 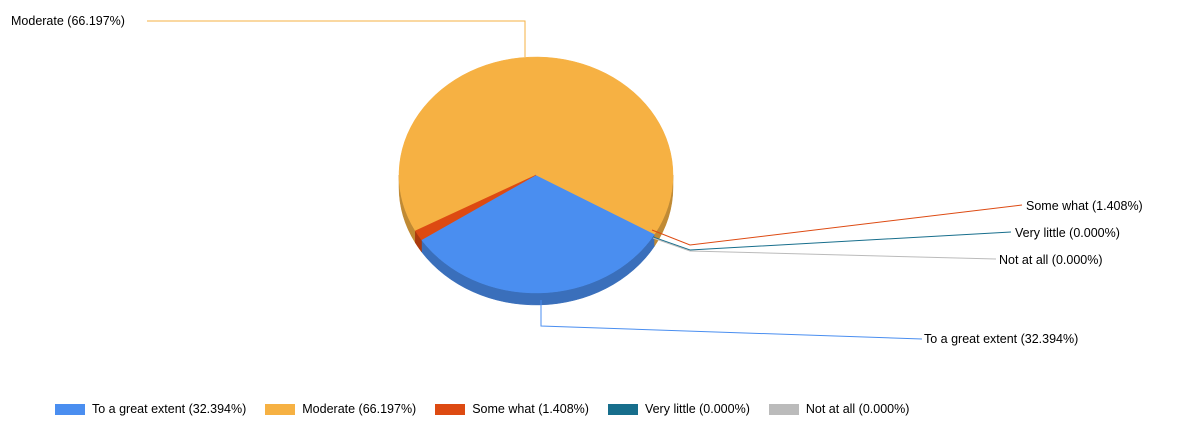 I want to click on legend-label-not-at-all: Not at all (0.000%), so click(x=857, y=409).